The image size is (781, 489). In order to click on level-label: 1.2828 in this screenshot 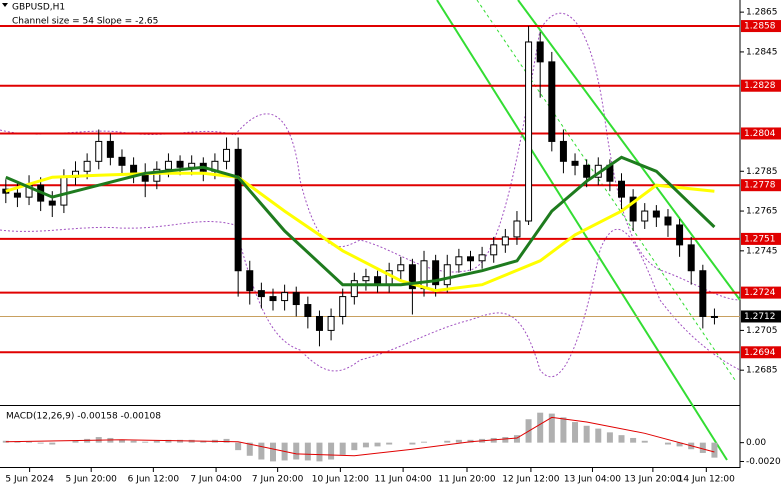, I will do `click(760, 86)`.